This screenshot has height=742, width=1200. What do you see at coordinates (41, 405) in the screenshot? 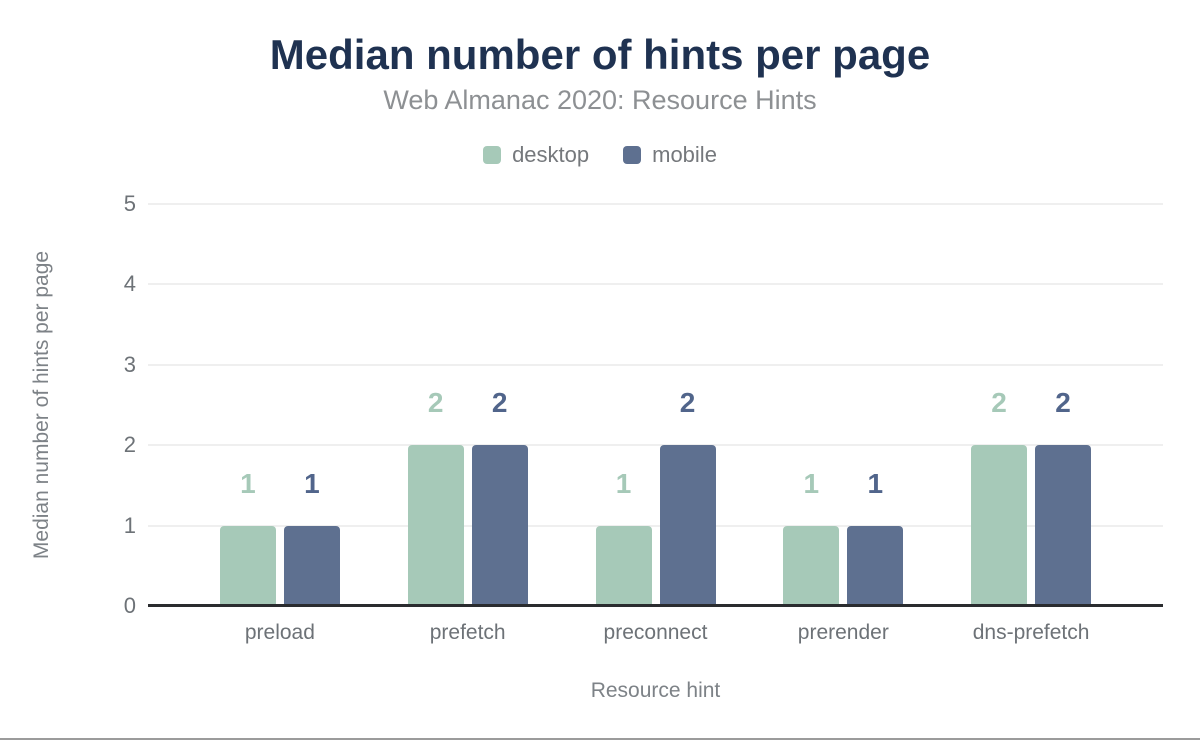
I see `y-axis-title: Median number of hints per page` at bounding box center [41, 405].